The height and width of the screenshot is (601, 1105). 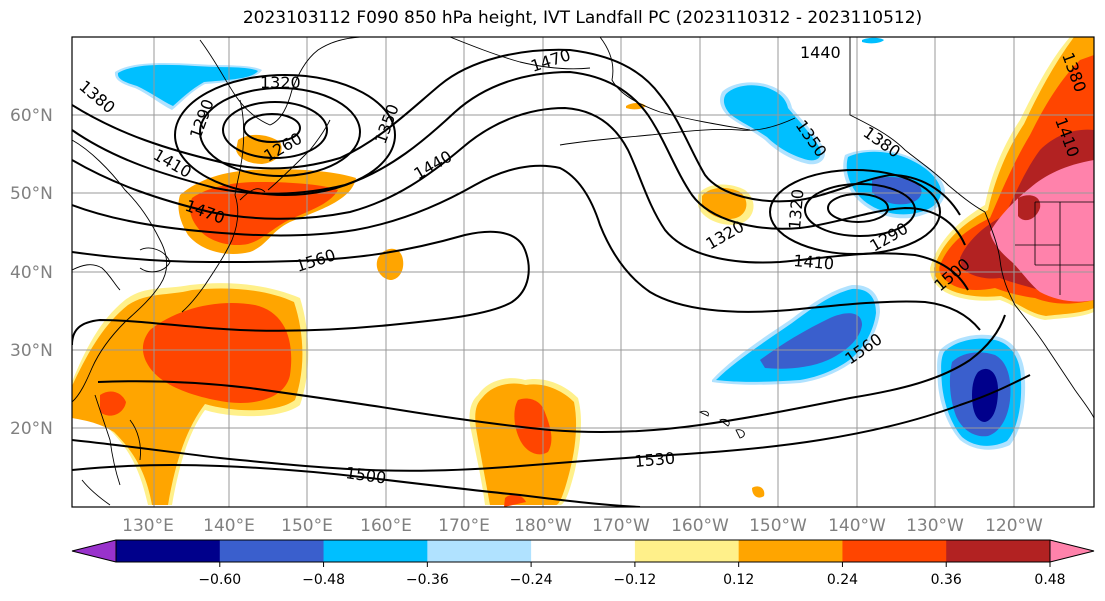 I want to click on ivt-positive-region-w-pacific-high, so click(x=217, y=352).